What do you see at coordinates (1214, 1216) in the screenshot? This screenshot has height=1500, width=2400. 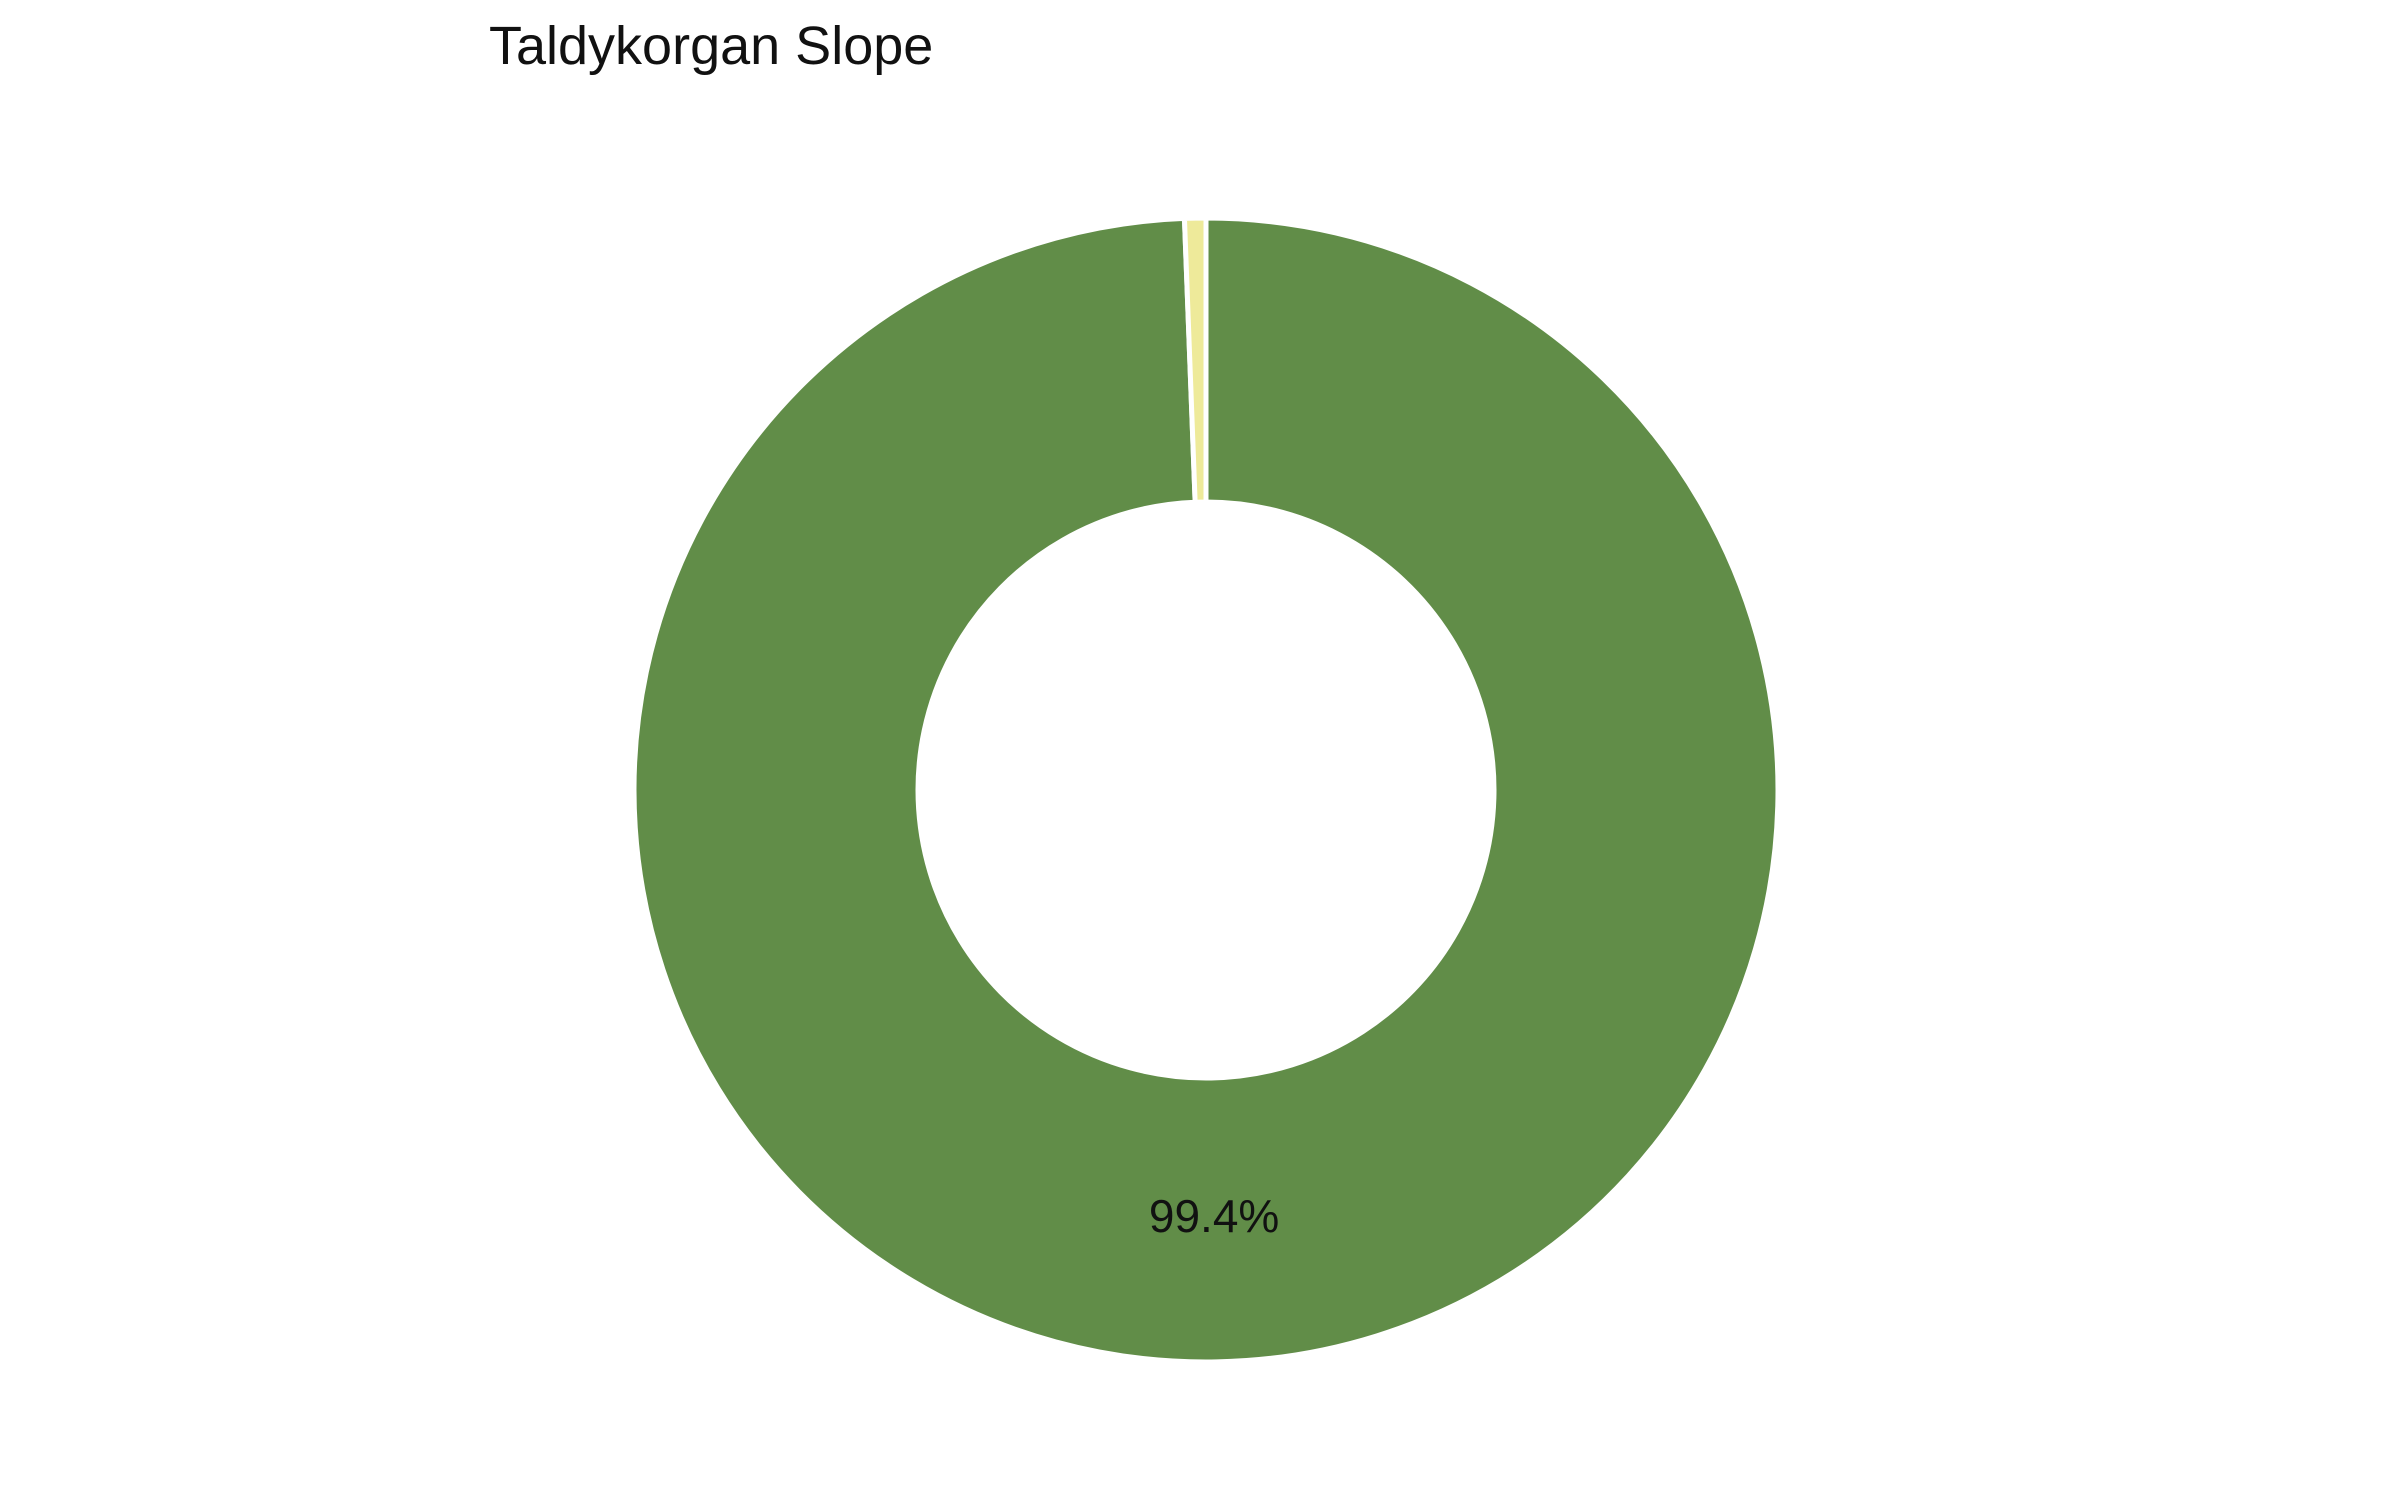 I see `slice-label-1: 99.4%` at bounding box center [1214, 1216].